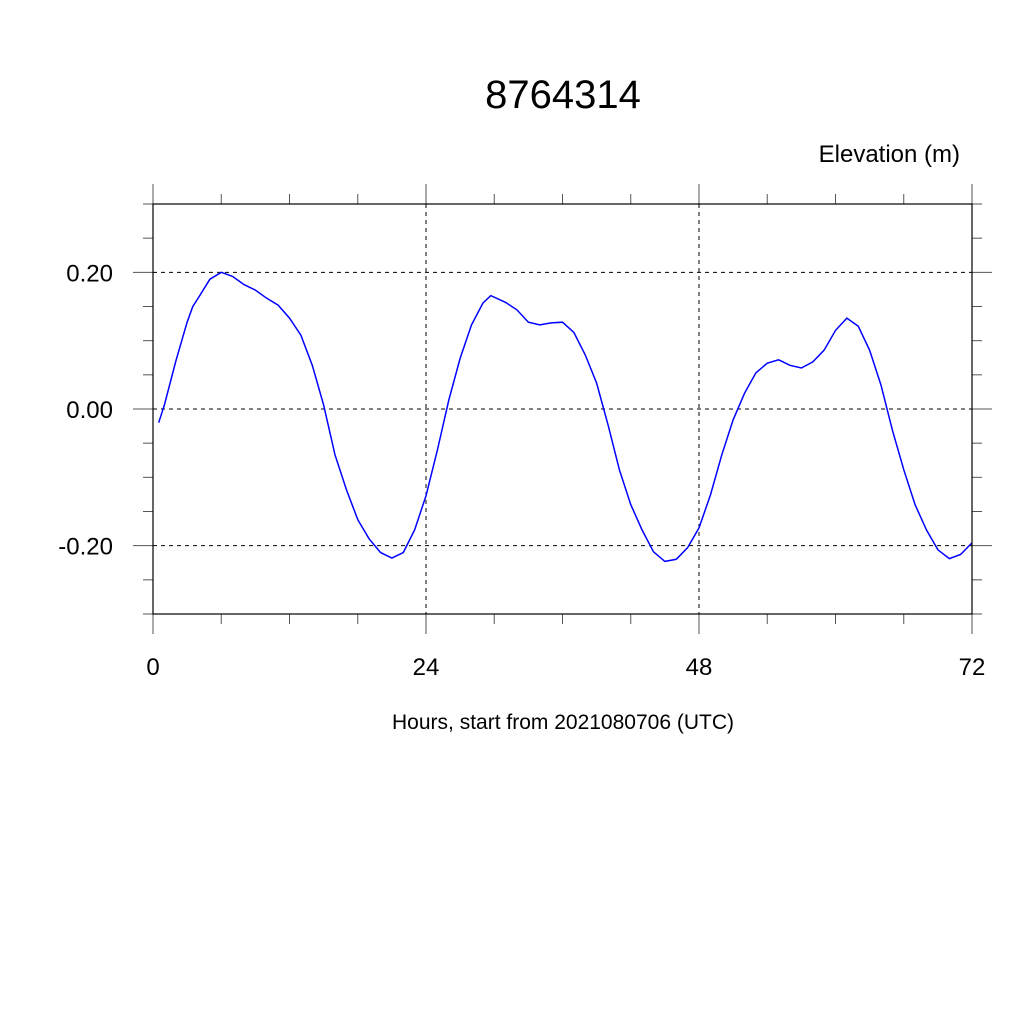 Image resolution: width=1024 pixels, height=1024 pixels. Describe the element at coordinates (699, 667) in the screenshot. I see `x-tick-label: 48` at that location.